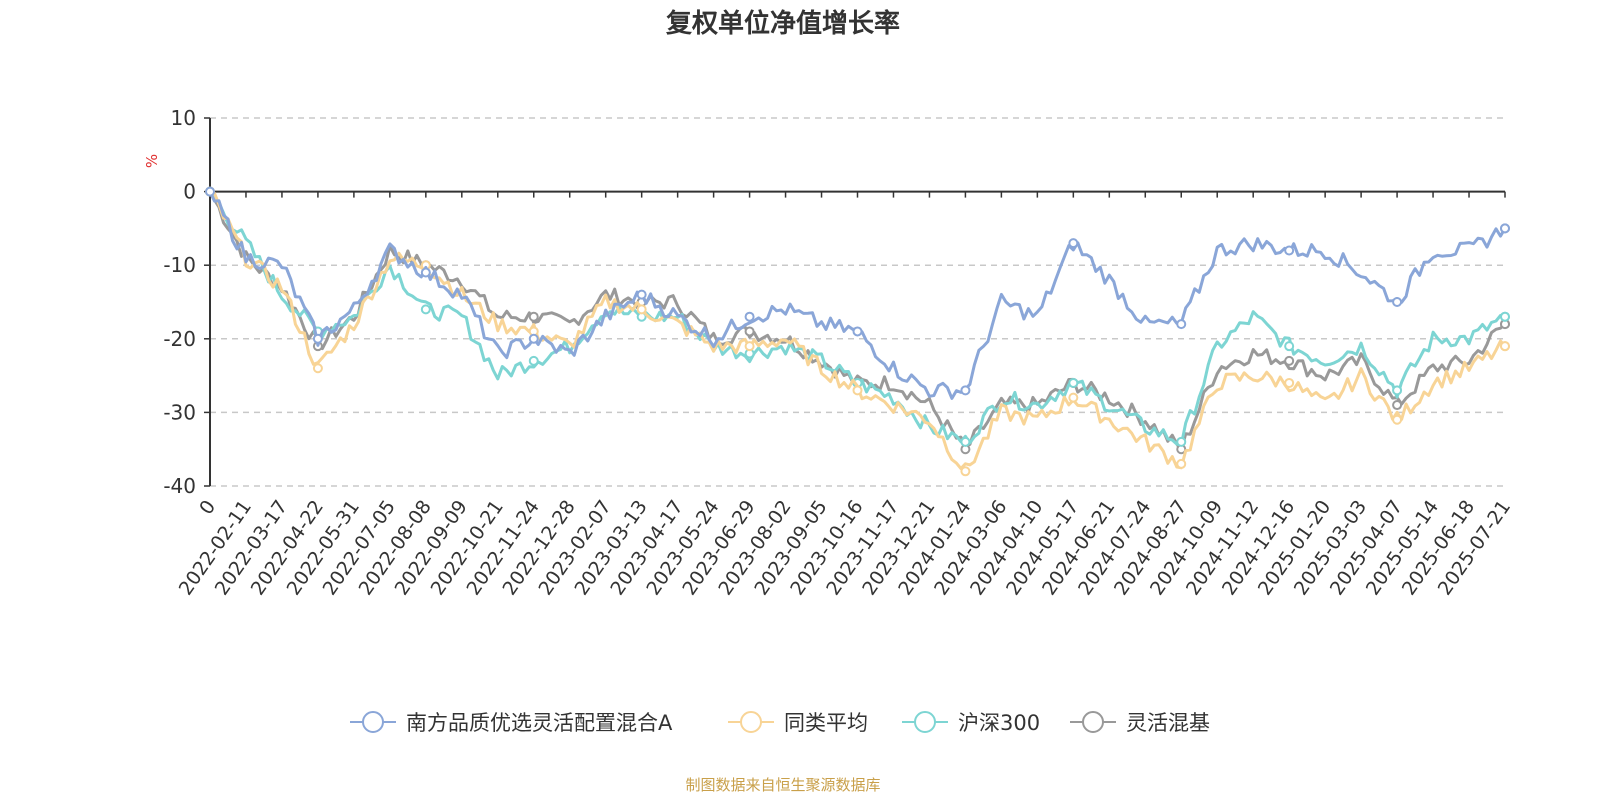 The image size is (1600, 800). I want to click on legend-label: 南方品质优选灵活配置混合A, so click(539, 723).